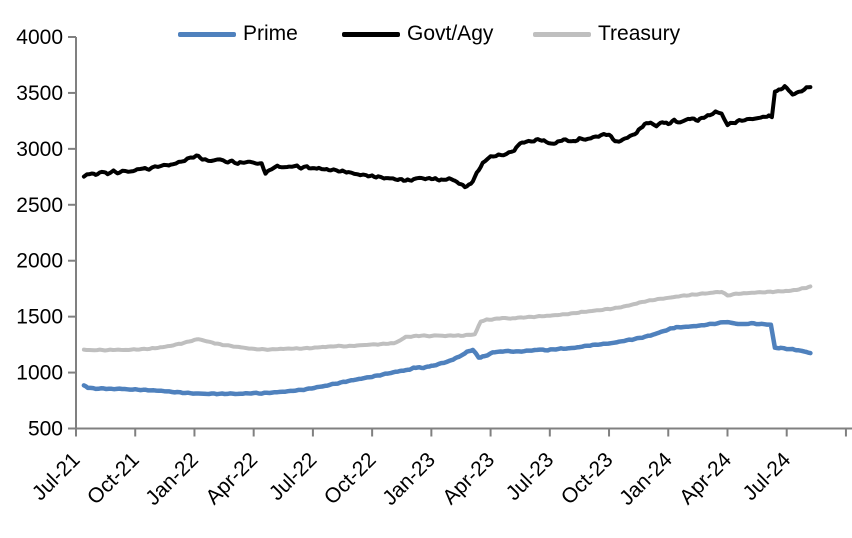 The width and height of the screenshot is (852, 538). Describe the element at coordinates (646, 479) in the screenshot. I see `x-tick-label: Jan-24` at that location.